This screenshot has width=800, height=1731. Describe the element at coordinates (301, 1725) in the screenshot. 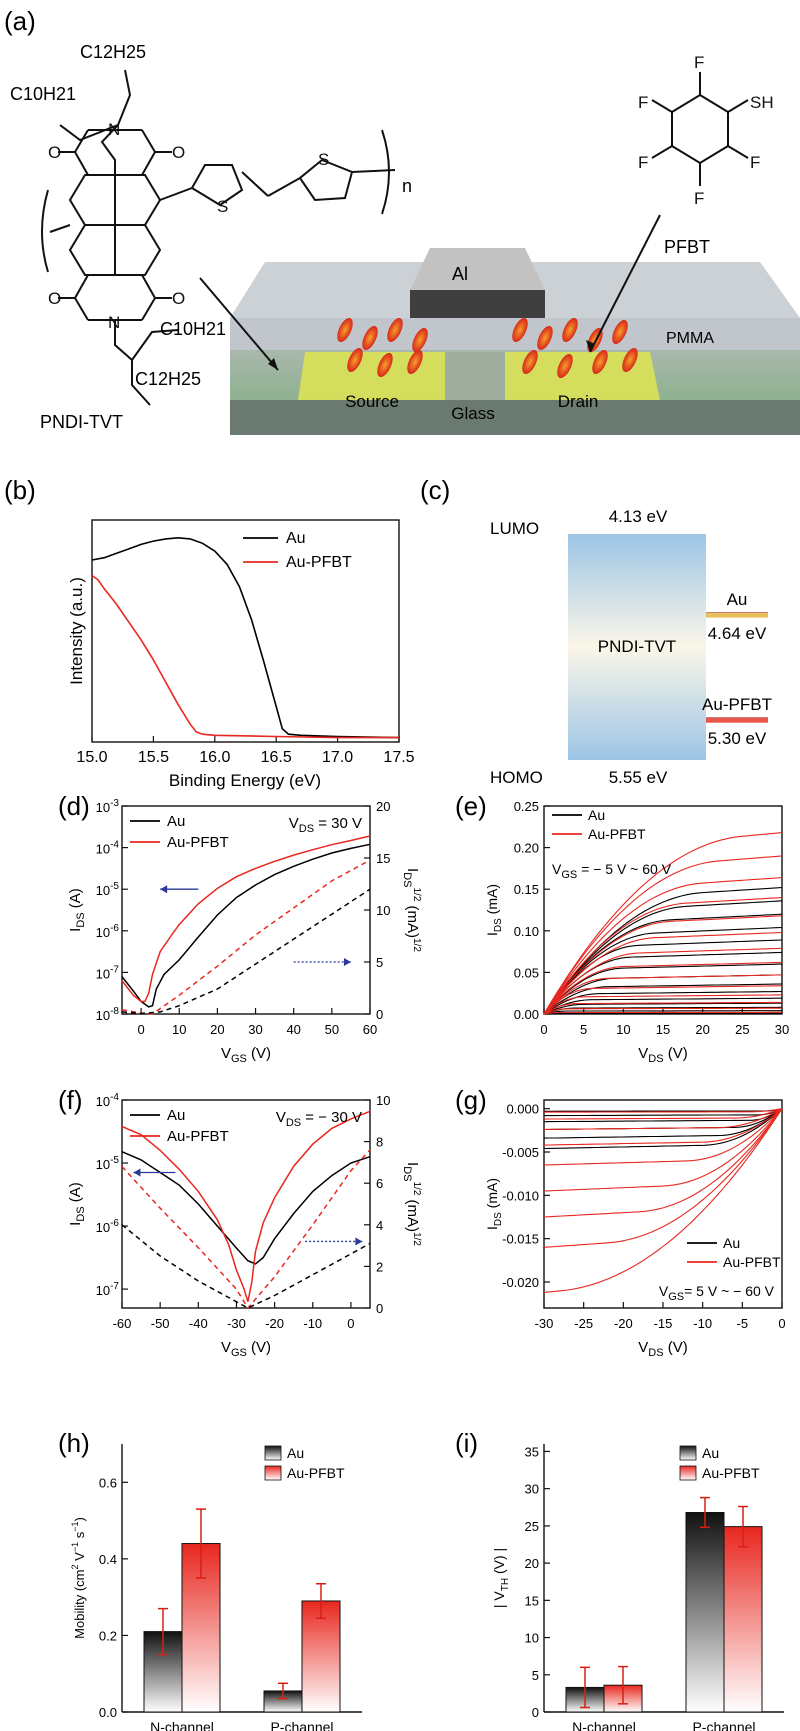

I see `category-label: P-channel` at that location.